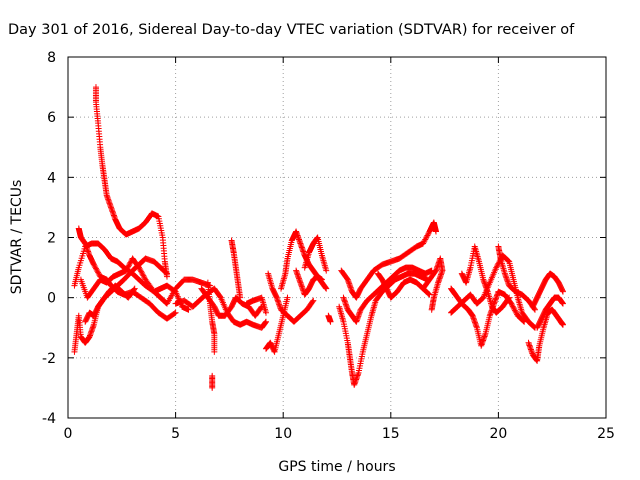 This screenshot has height=480, width=640. I want to click on y-tick-label: 0, so click(51, 299).